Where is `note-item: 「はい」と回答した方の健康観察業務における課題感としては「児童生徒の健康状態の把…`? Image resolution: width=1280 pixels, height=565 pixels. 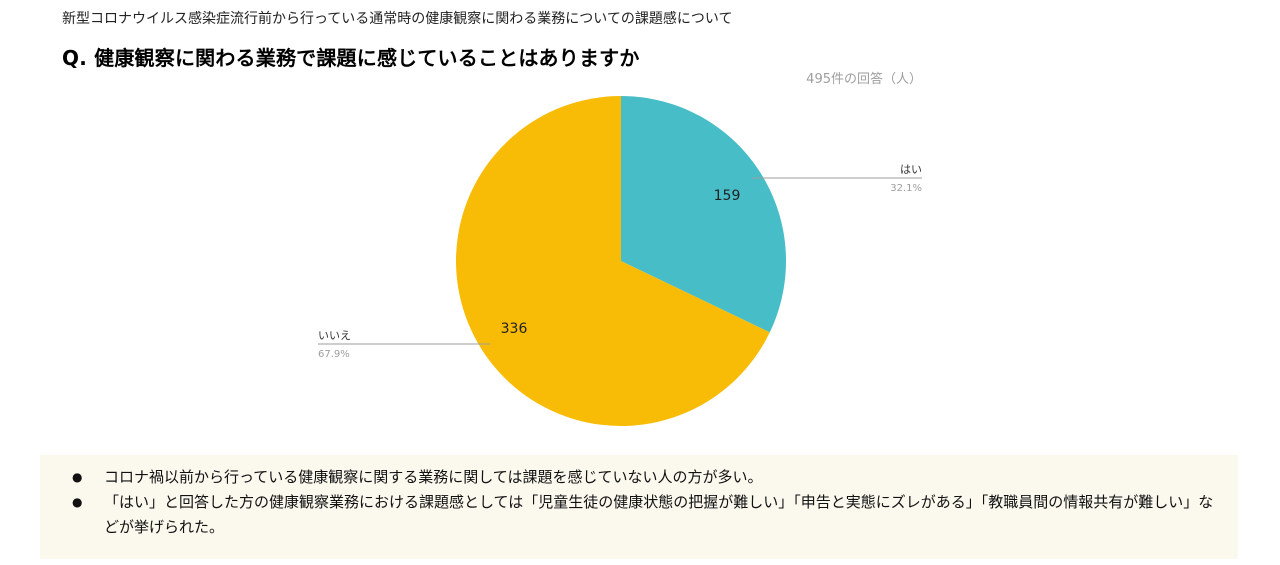 note-item: 「はい」と回答した方の健康観察業務における課題感としては「児童生徒の健康状態の把… is located at coordinates (645, 515).